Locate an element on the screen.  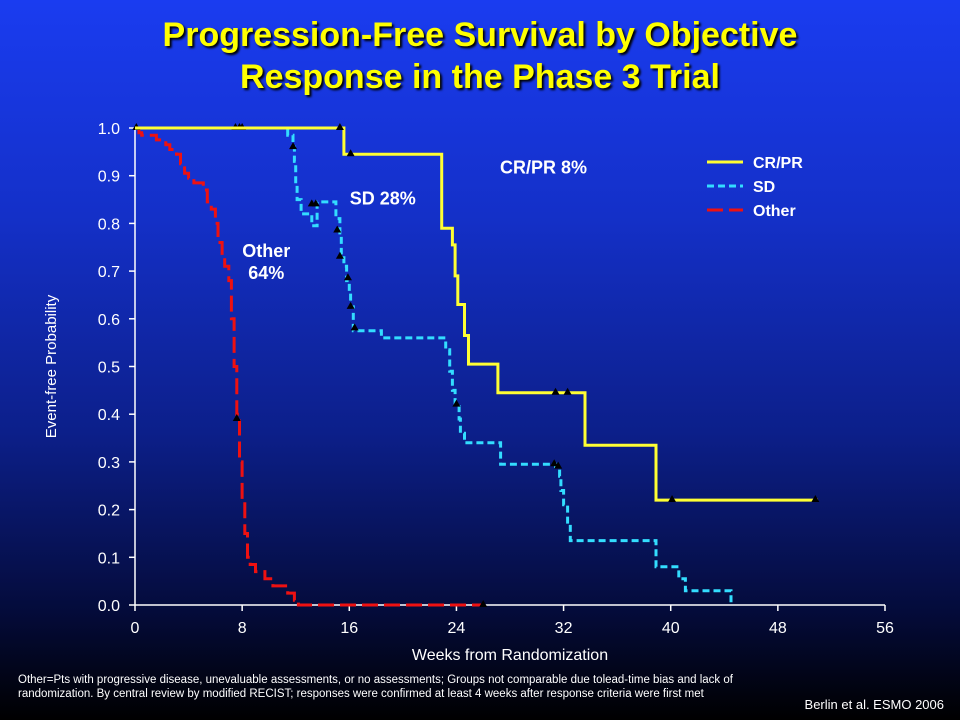
x-tick-label: 0 is located at coordinates (135, 628).